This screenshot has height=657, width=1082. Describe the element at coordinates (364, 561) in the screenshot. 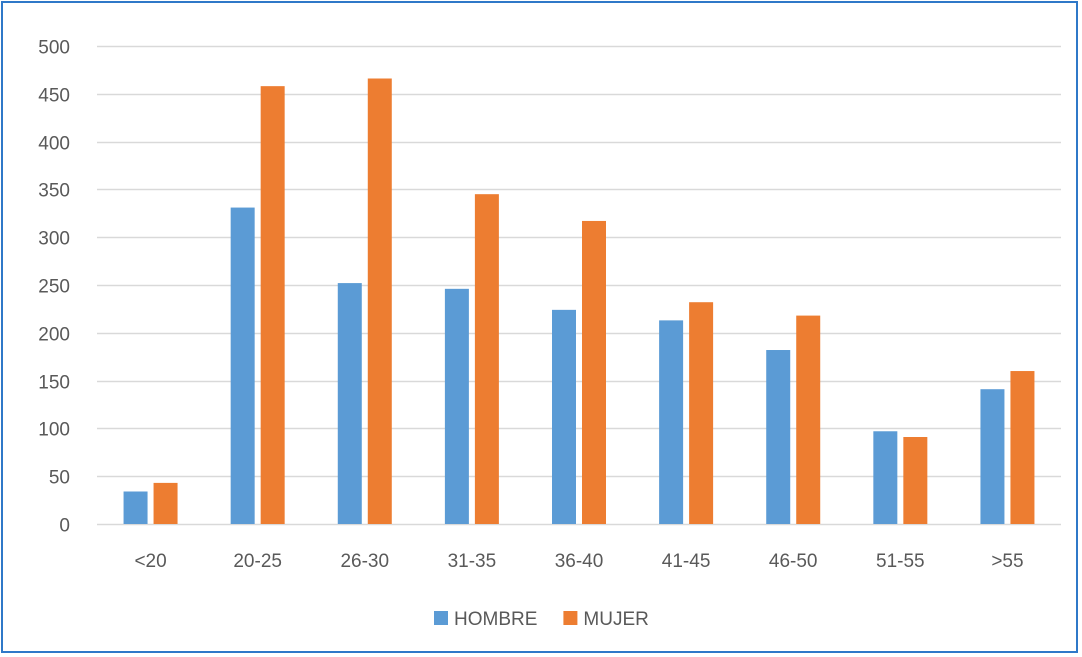

I see `x-tick-label: 26-30` at that location.